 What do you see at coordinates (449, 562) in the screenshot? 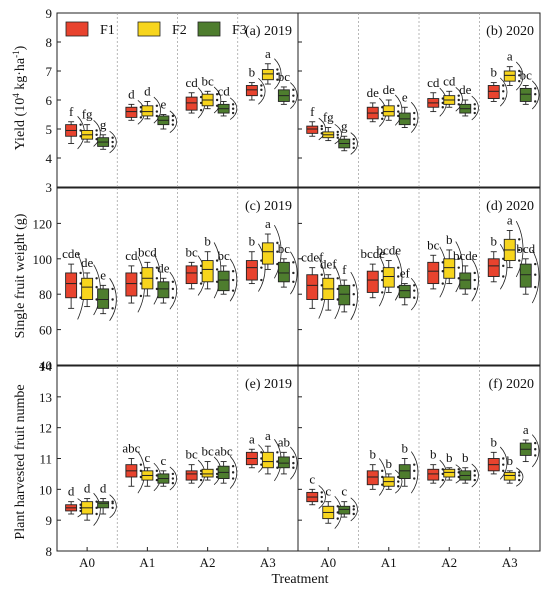
I see `x-tick-label: A2` at bounding box center [449, 562].